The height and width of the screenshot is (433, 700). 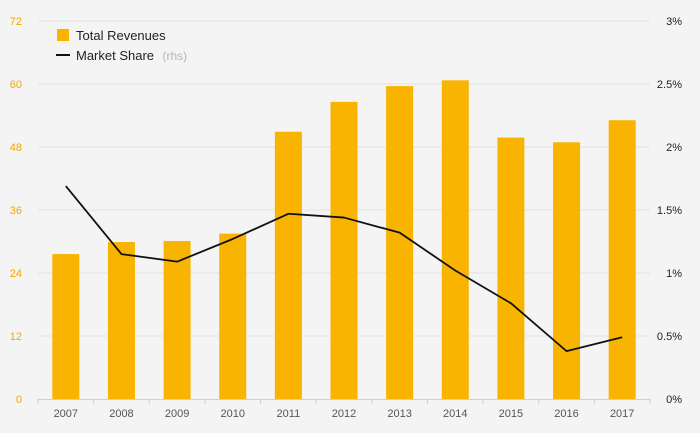 What do you see at coordinates (344, 414) in the screenshot?
I see `x-tick-label: 2012` at bounding box center [344, 414].